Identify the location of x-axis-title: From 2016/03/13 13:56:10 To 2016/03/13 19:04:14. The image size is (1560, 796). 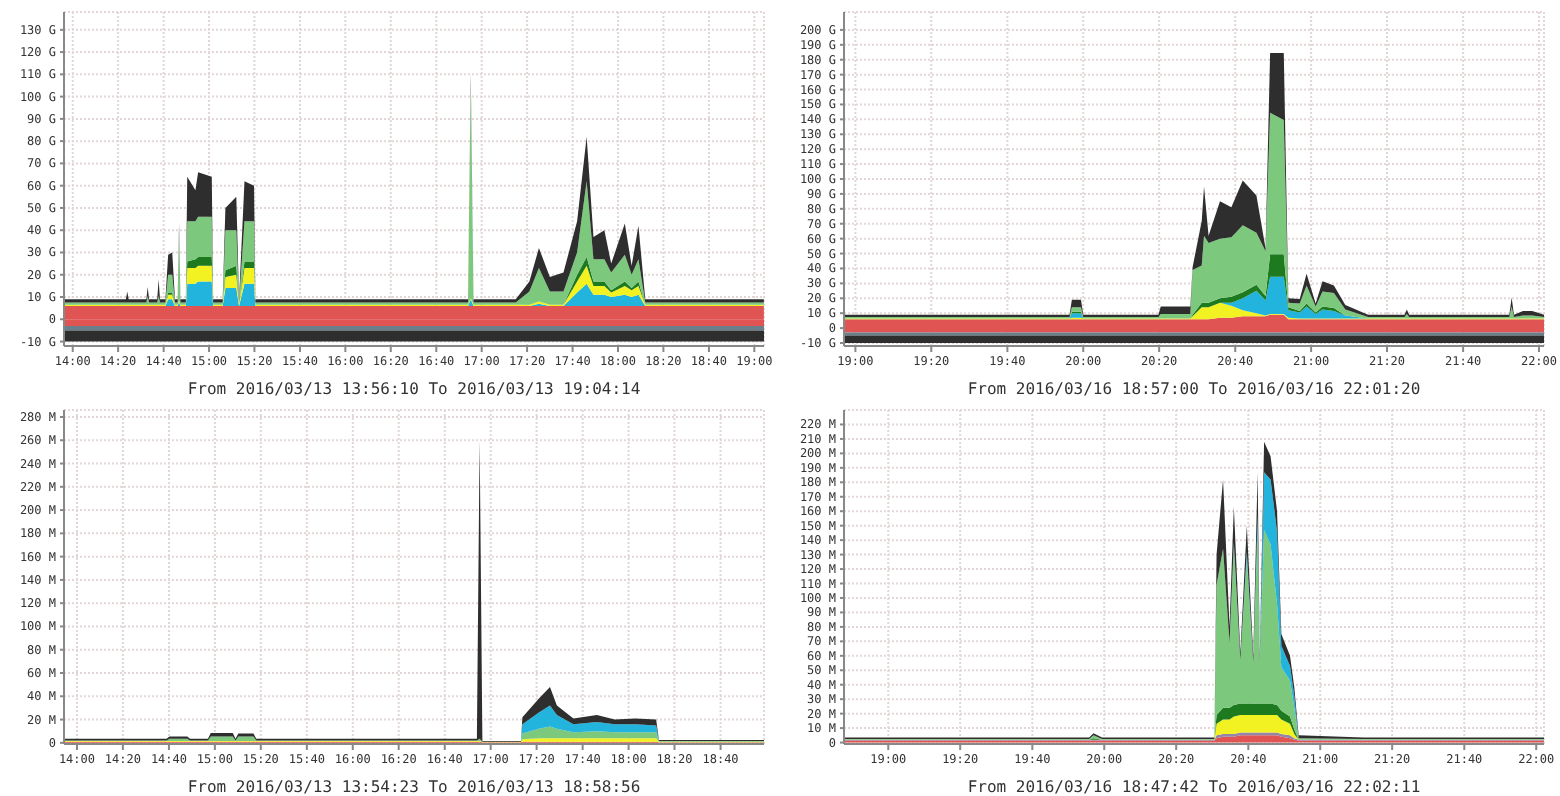
(414, 389).